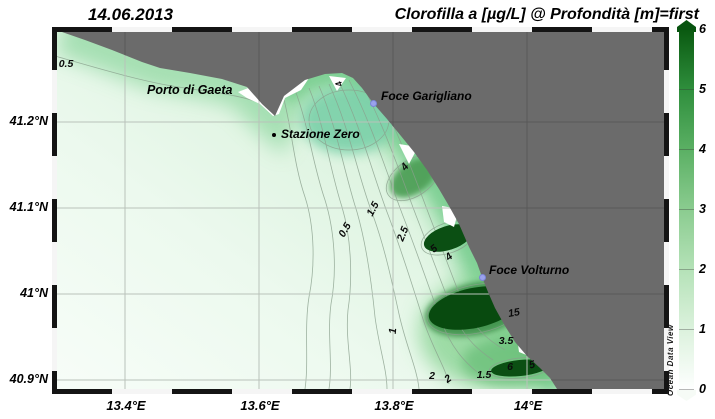  Describe the element at coordinates (529, 270) in the screenshot. I see `station-label-foce-volturno: Foce Volturno` at that location.